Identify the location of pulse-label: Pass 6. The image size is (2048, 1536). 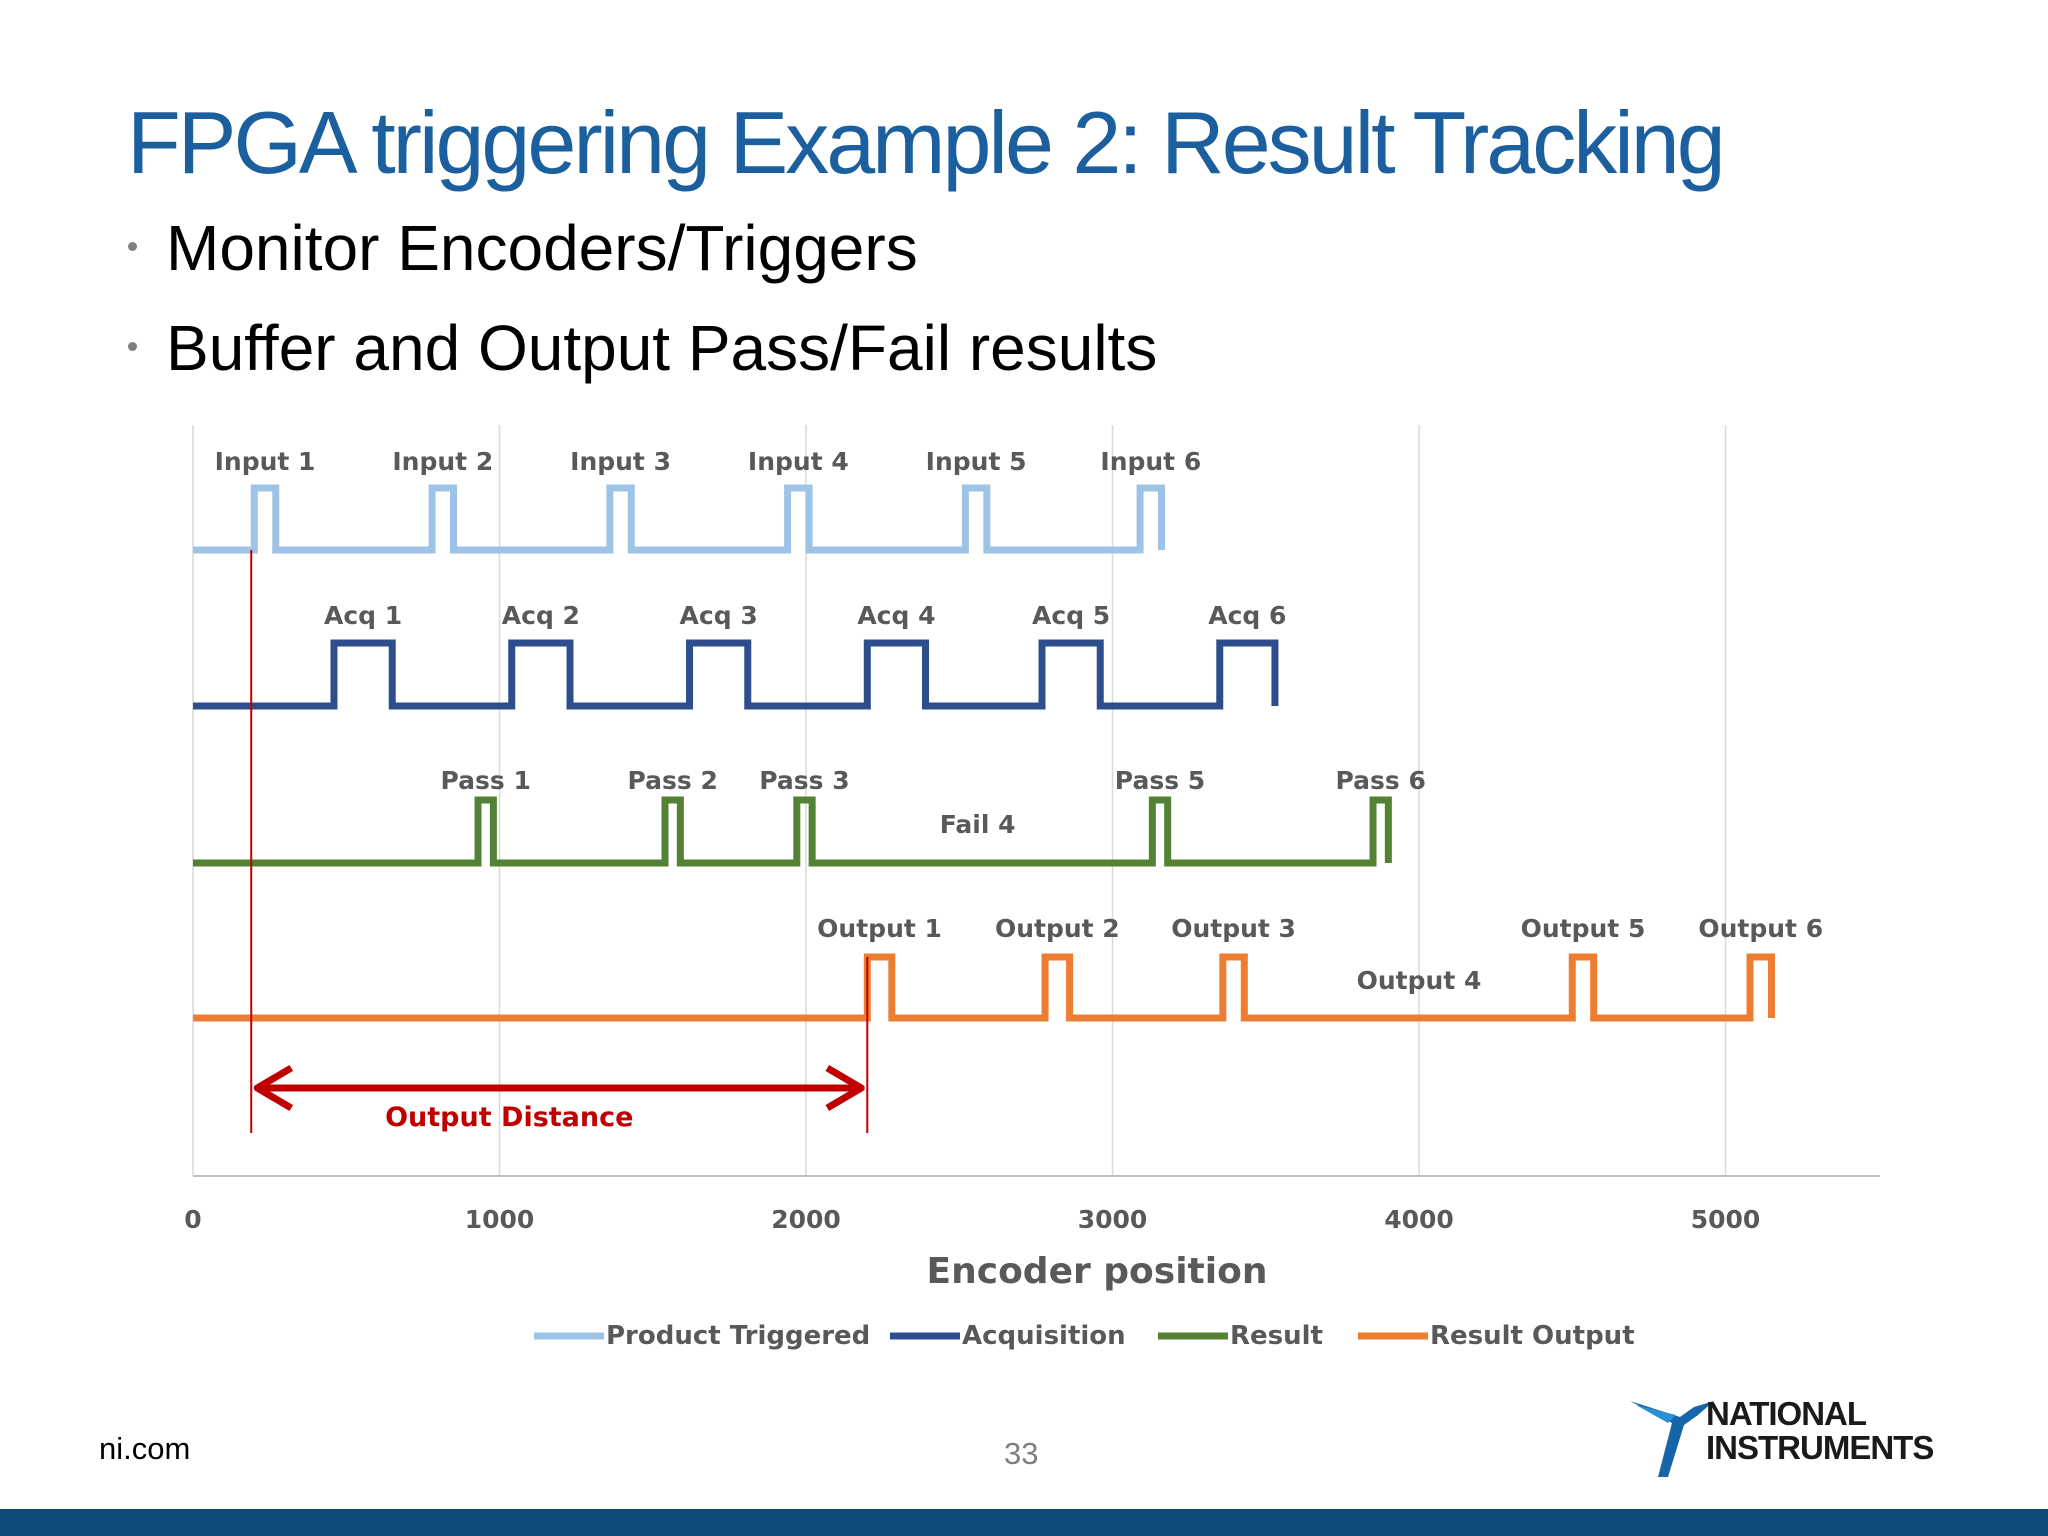
(1380, 780).